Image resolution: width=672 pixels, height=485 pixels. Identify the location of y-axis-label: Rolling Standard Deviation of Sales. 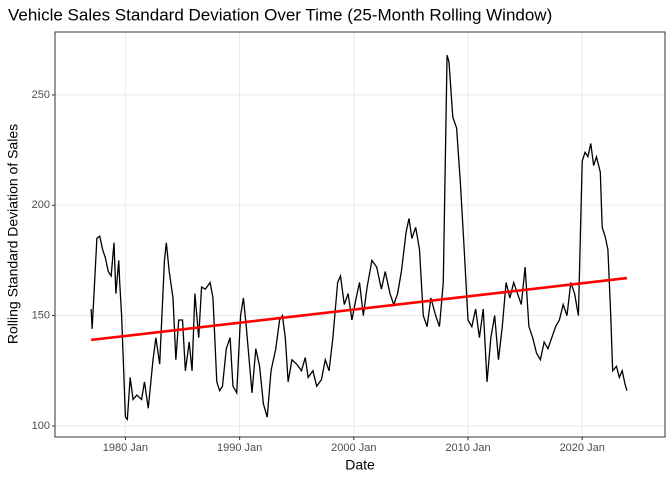
(13, 234).